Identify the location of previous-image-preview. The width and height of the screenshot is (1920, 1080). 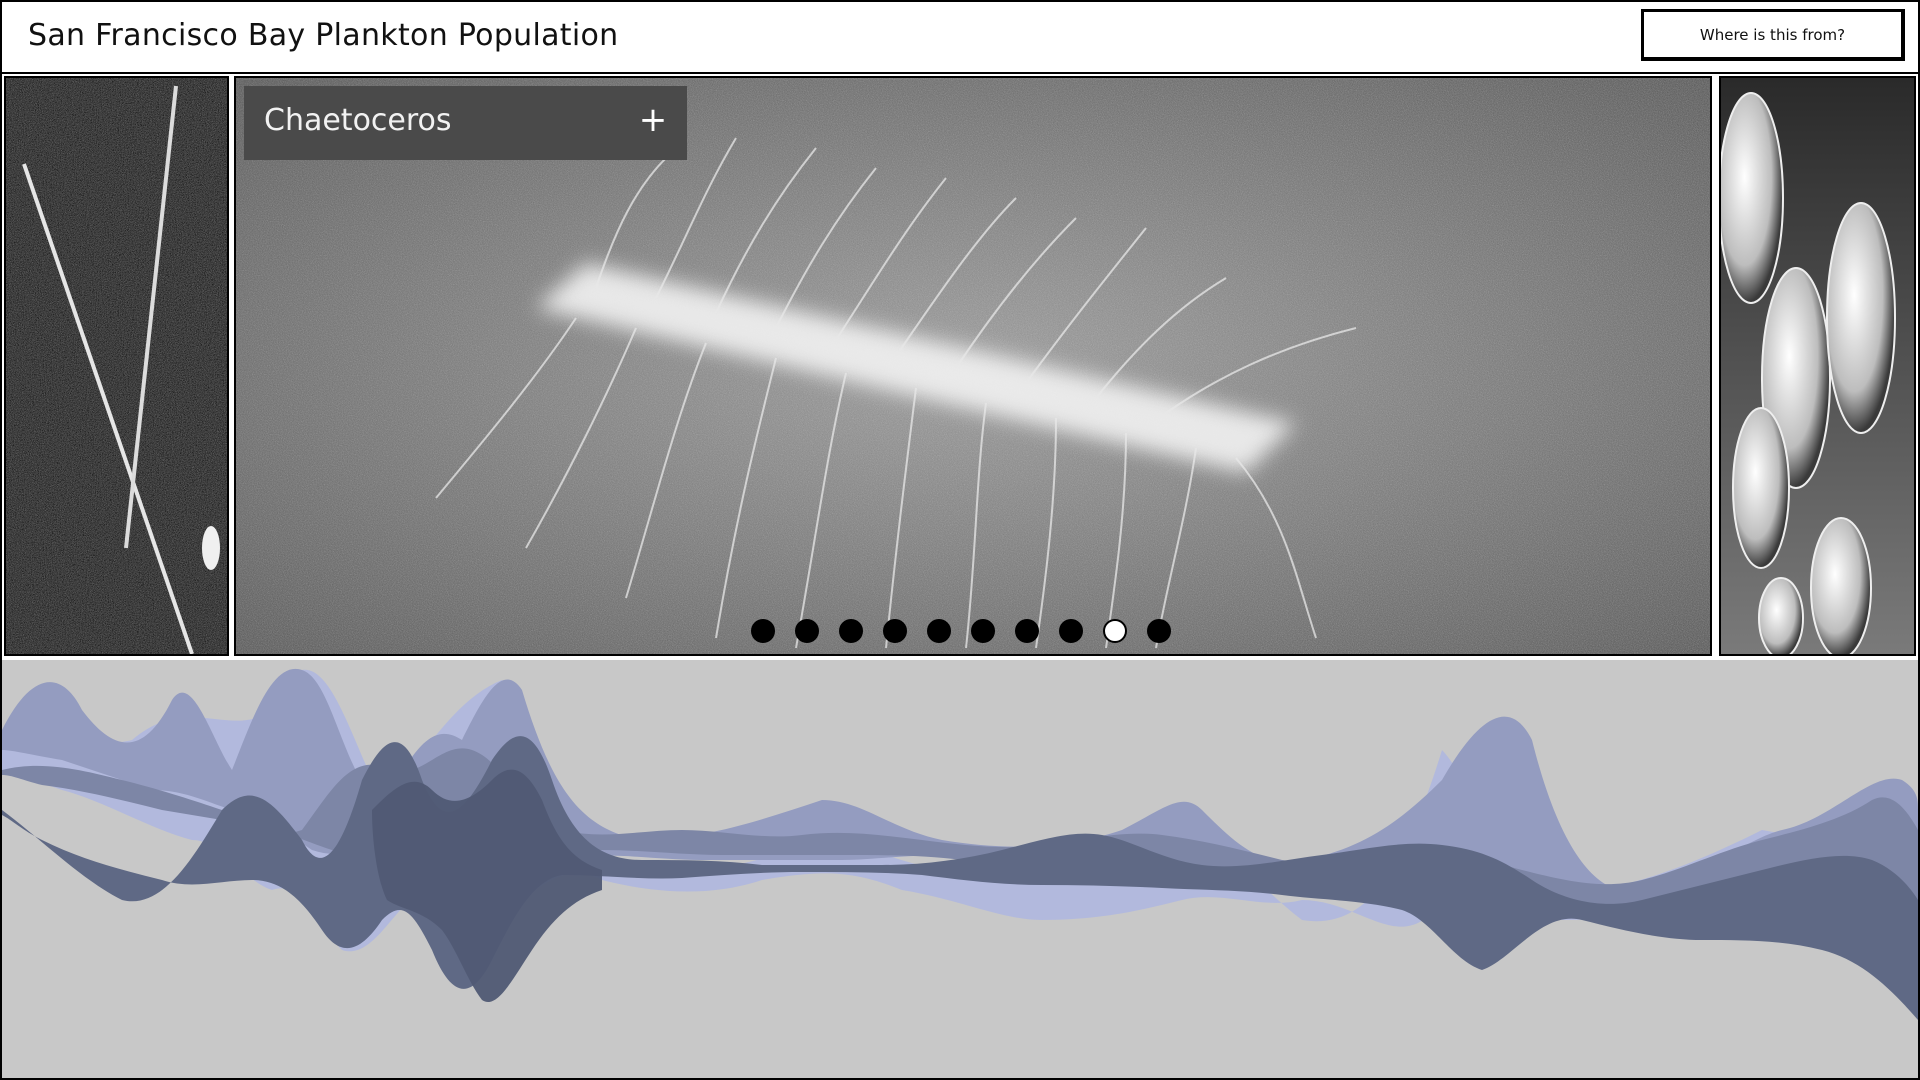
(116, 366).